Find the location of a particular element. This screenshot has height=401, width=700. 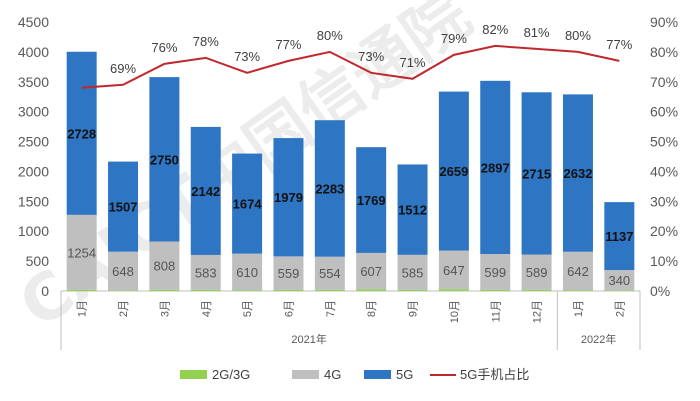

bar-label-5g: 1137 is located at coordinates (619, 236).